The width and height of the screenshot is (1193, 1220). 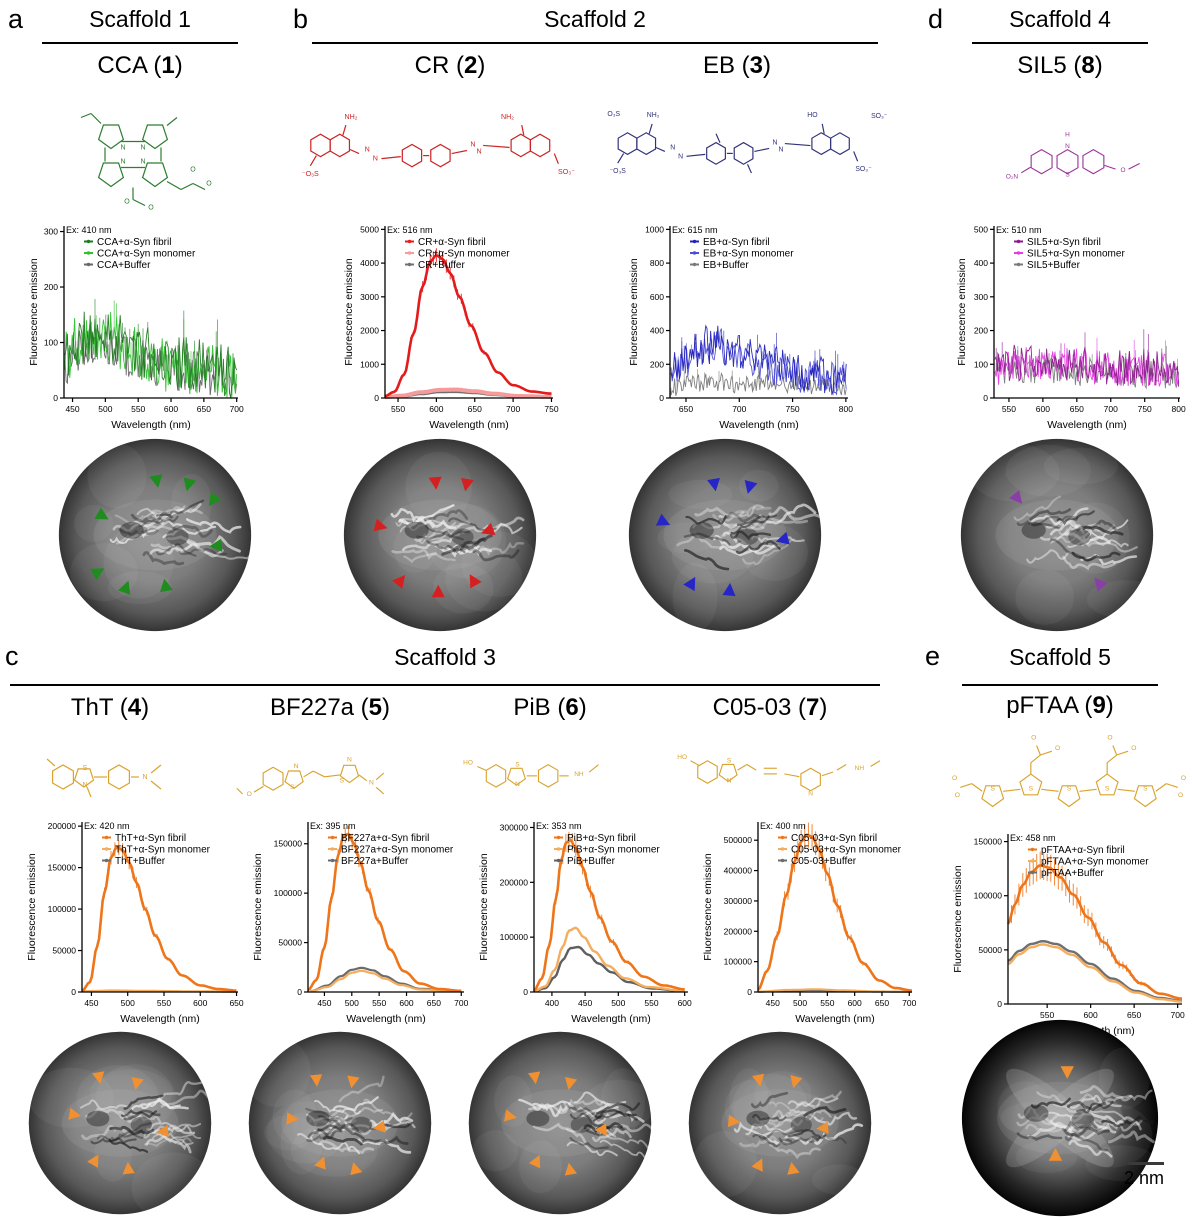 What do you see at coordinates (375, 861) in the screenshot?
I see `svg-text: BF227a+Buffer` at bounding box center [375, 861].